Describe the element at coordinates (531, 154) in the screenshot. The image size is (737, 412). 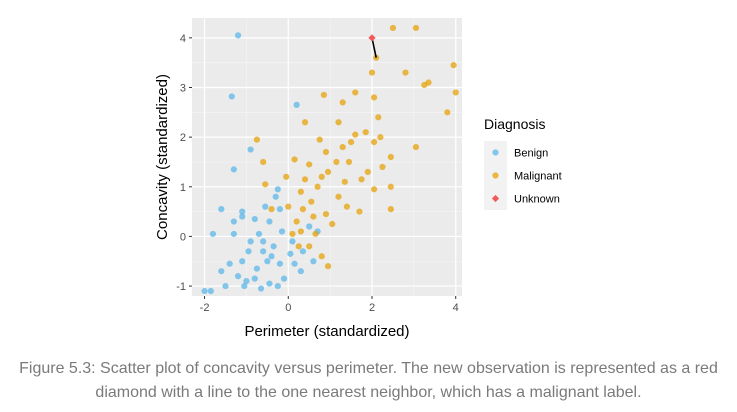
I see `legend-label: Benign` at that location.